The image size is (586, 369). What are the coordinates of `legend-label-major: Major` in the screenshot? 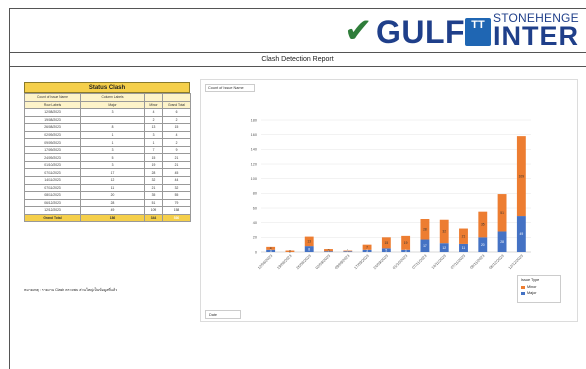 It's located at (532, 293).